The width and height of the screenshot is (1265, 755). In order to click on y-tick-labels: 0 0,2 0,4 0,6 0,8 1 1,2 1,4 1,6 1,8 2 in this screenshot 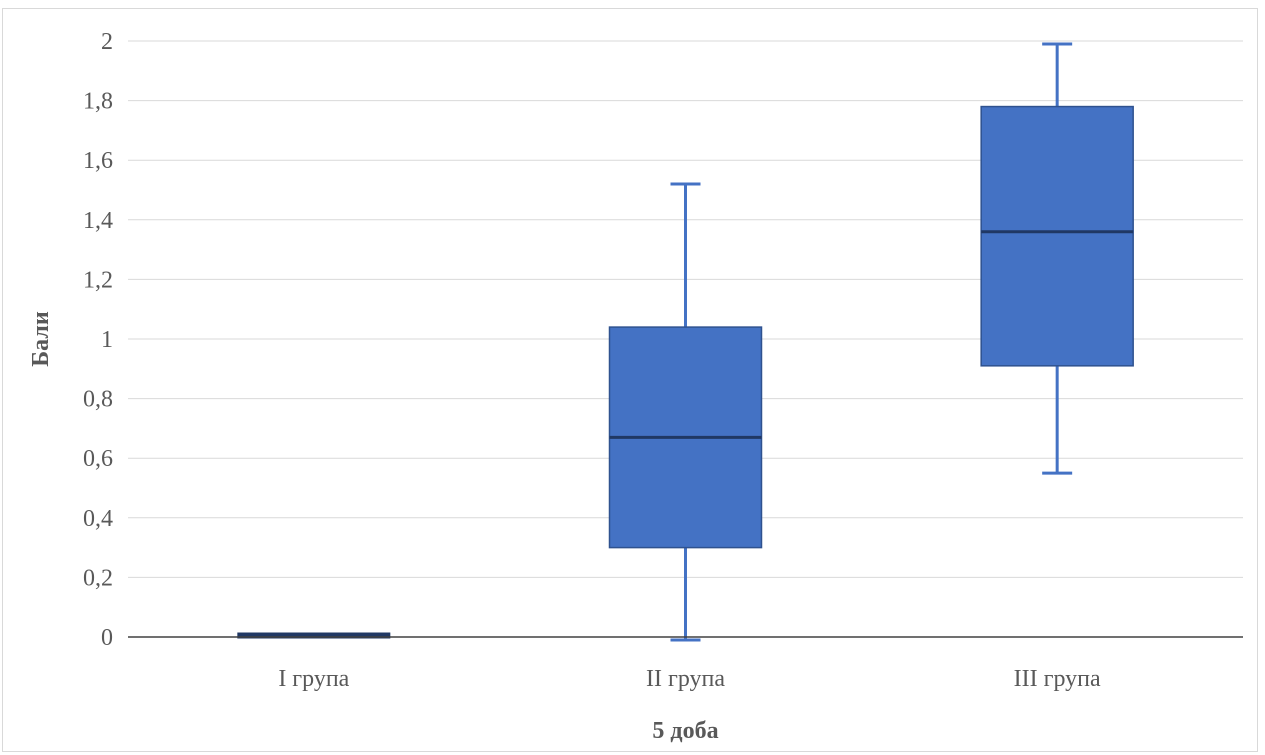, I will do `click(98, 340)`.